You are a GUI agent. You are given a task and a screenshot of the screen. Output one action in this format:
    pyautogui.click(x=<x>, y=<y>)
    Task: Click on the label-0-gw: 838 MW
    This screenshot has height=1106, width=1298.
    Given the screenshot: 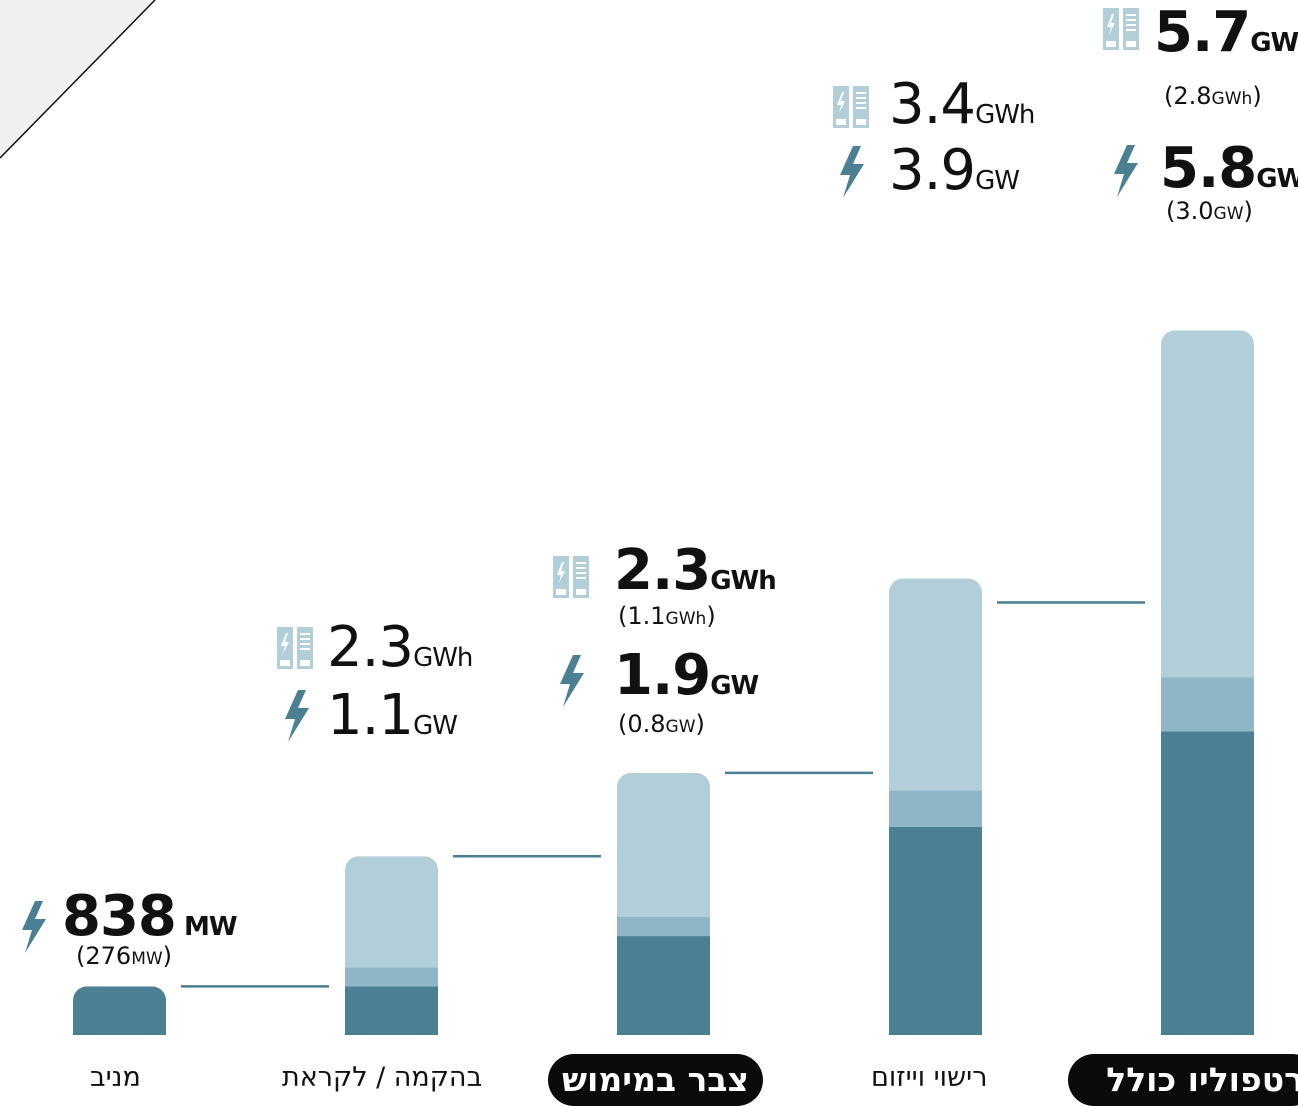 What is the action you would take?
    pyautogui.click(x=150, y=916)
    